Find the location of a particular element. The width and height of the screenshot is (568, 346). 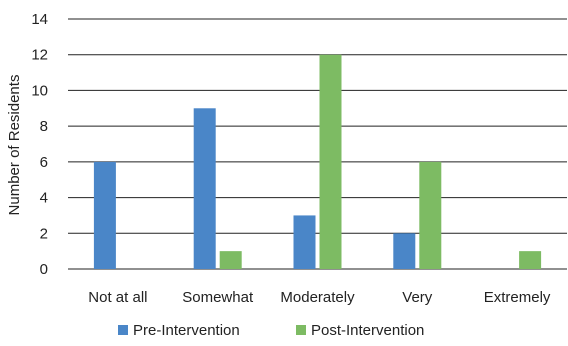

legend: Pre-Intervention Post-Intervention is located at coordinates (271, 330).